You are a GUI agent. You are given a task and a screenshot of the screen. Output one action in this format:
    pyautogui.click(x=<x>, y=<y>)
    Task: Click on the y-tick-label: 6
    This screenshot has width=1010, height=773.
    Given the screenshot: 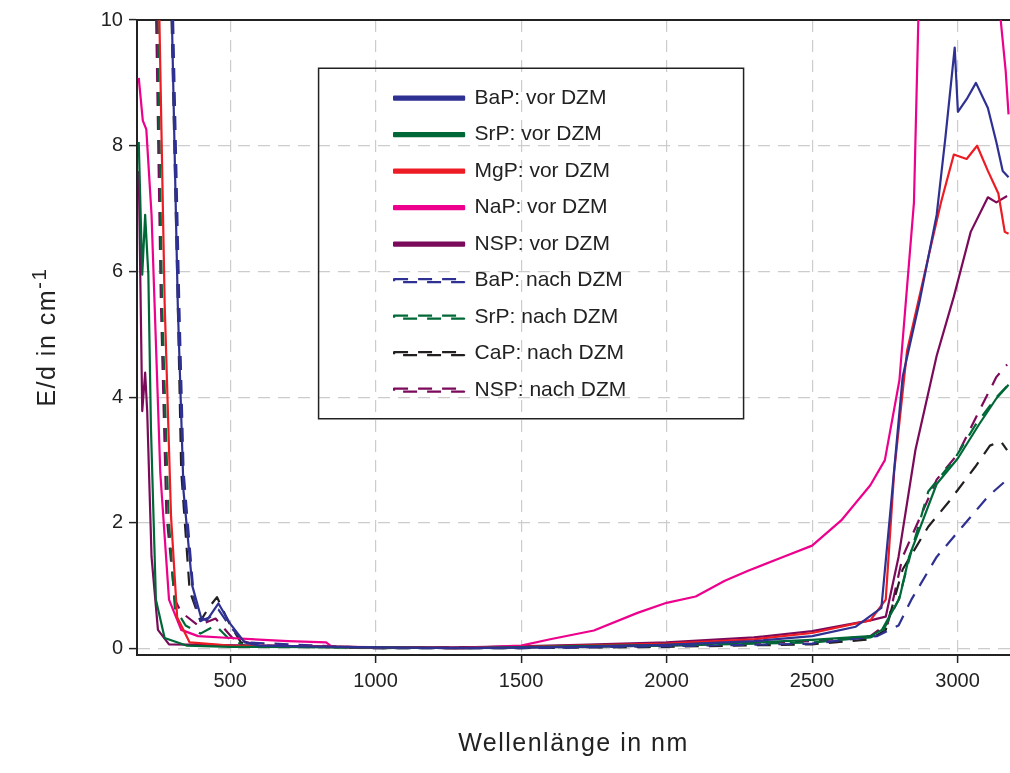 What is the action you would take?
    pyautogui.click(x=117, y=270)
    